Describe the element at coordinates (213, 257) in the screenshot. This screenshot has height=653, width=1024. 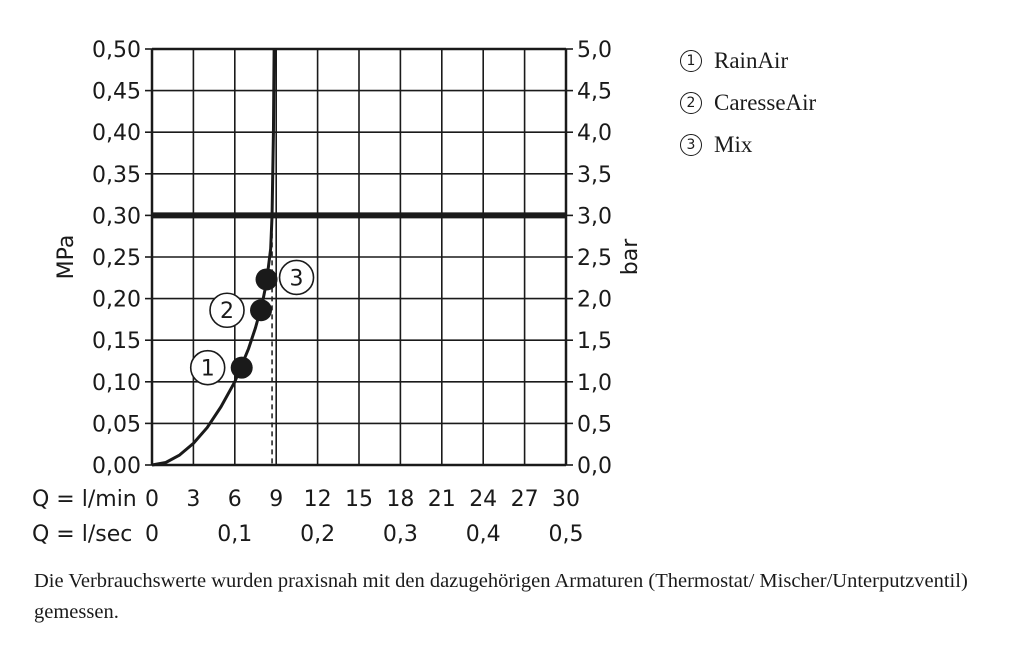
I see `series-line` at that location.